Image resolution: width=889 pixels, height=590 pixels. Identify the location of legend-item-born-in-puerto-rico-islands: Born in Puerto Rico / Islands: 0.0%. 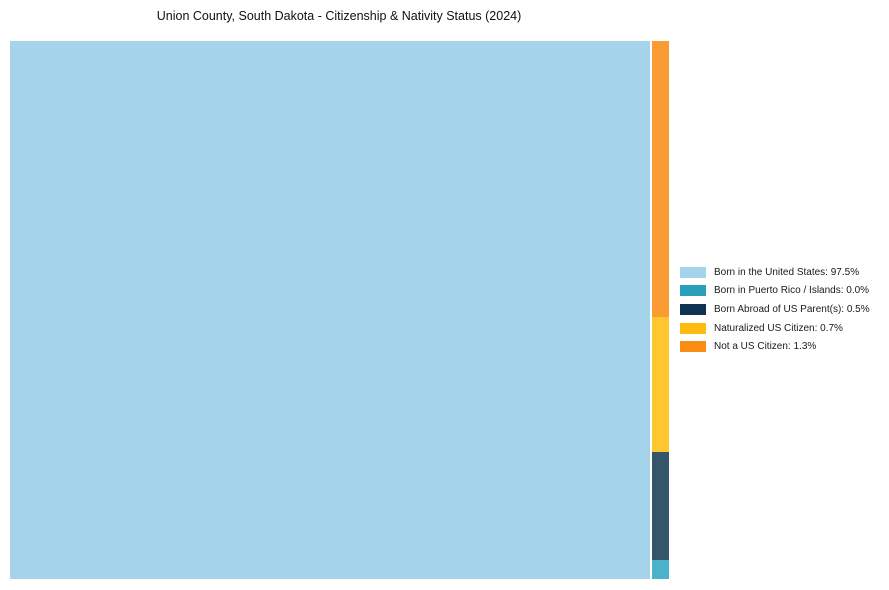
(775, 291).